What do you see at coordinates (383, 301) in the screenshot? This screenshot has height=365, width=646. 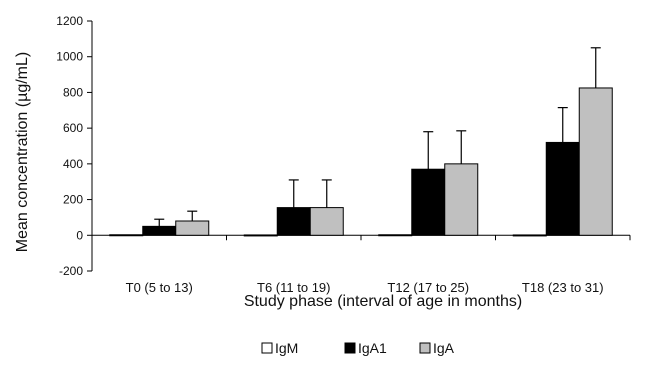 I see `x-axis-title: Study phase (interval of age in months)` at bounding box center [383, 301].